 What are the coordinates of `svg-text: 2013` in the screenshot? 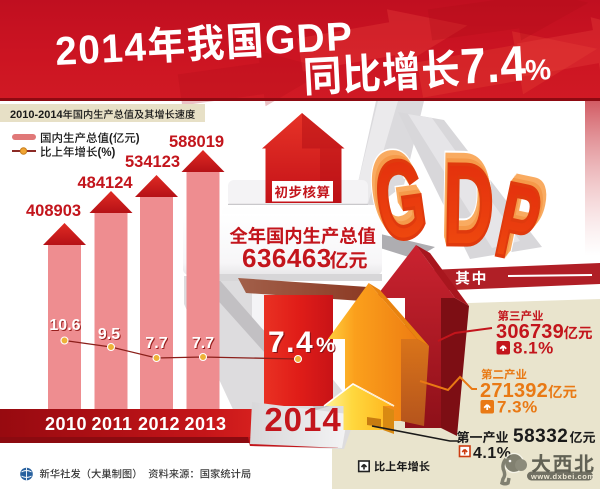 It's located at (206, 424).